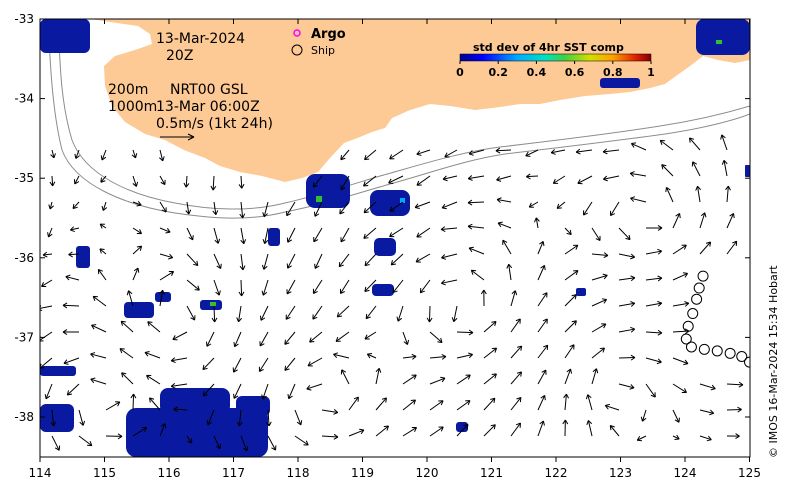 Image resolution: width=791 pixels, height=492 pixels. Describe the element at coordinates (773, 361) in the screenshot. I see `imos-credit: © IMOS 16-Mar-2024 15:34 Hobart` at that location.